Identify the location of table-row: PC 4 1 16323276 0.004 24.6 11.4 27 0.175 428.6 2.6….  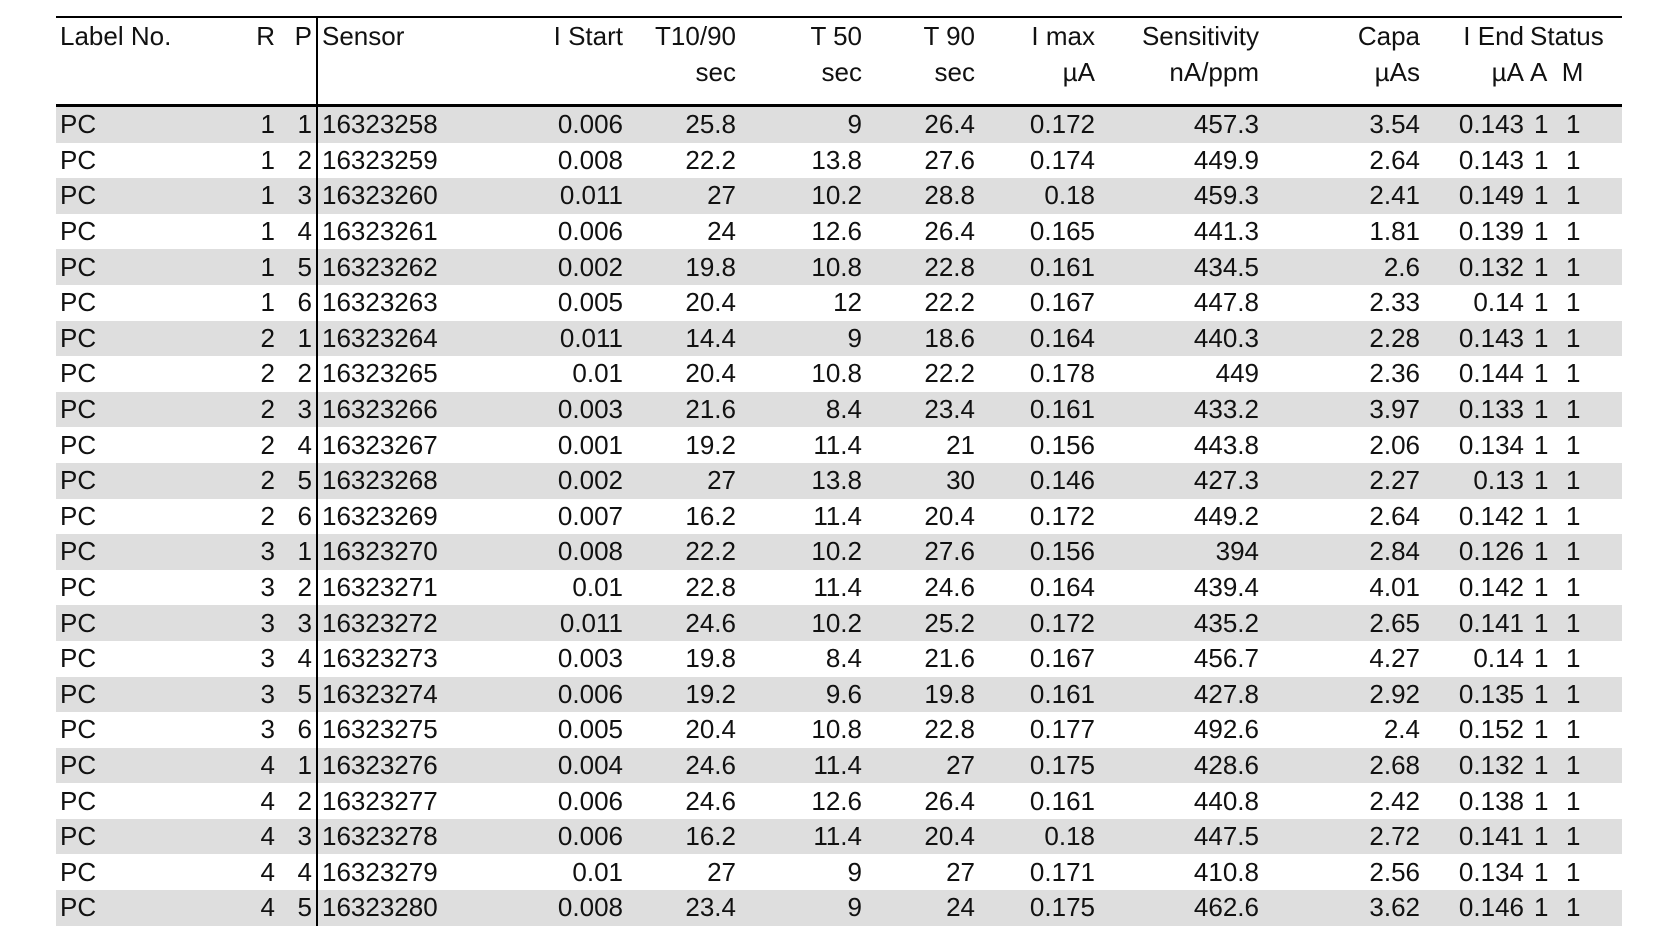
(839, 765).